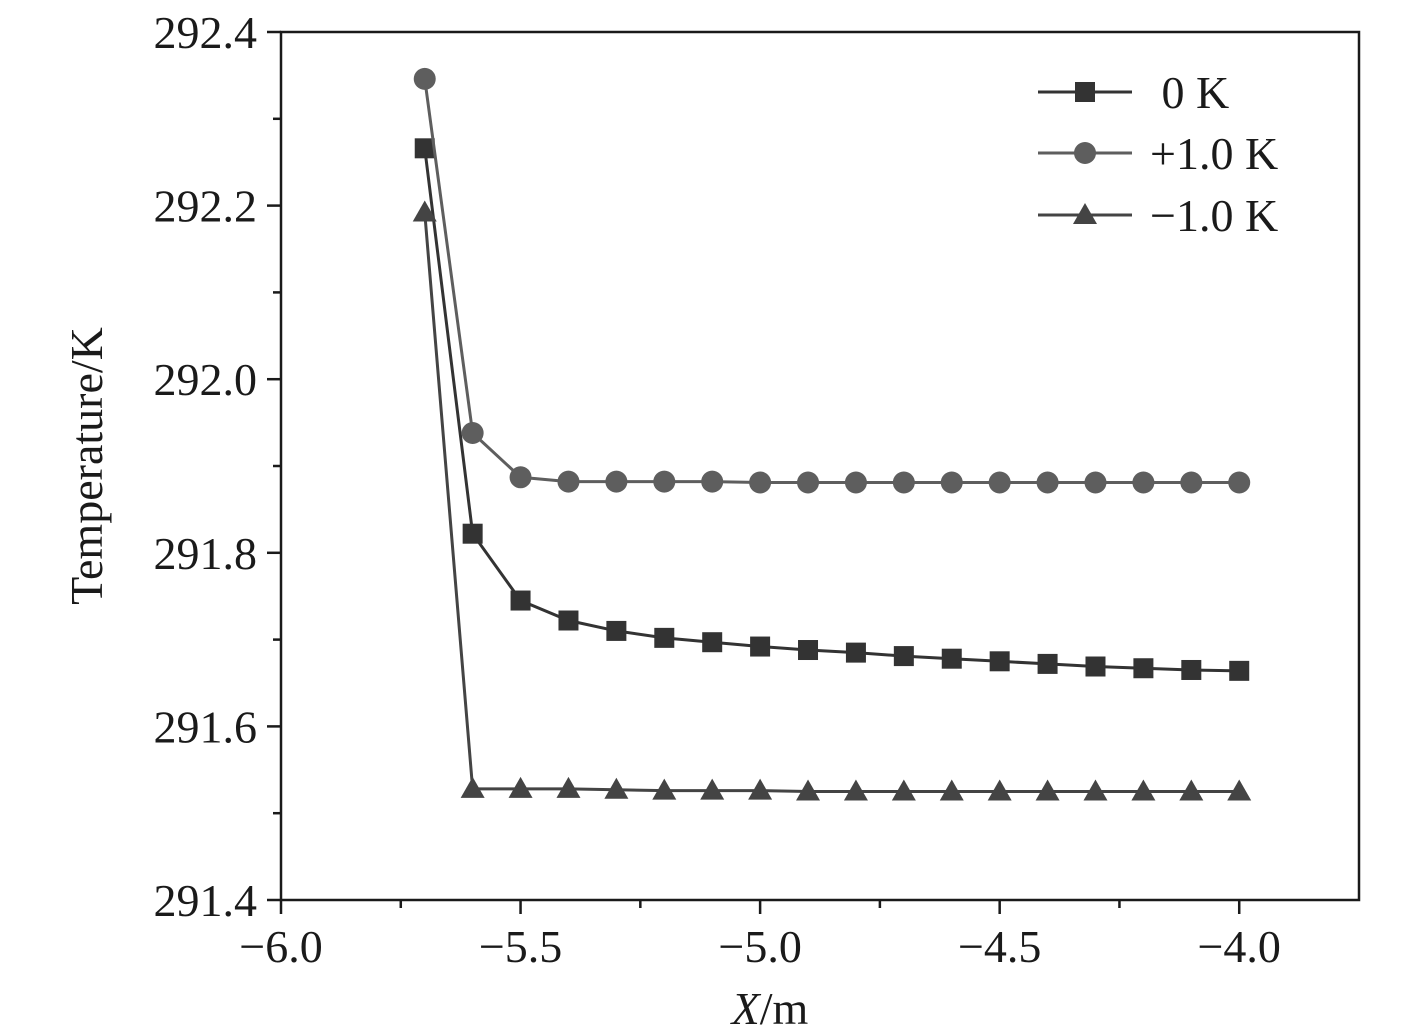 The image size is (1417, 1028). I want to click on y-axis-title: Temperature/K, so click(86, 466).